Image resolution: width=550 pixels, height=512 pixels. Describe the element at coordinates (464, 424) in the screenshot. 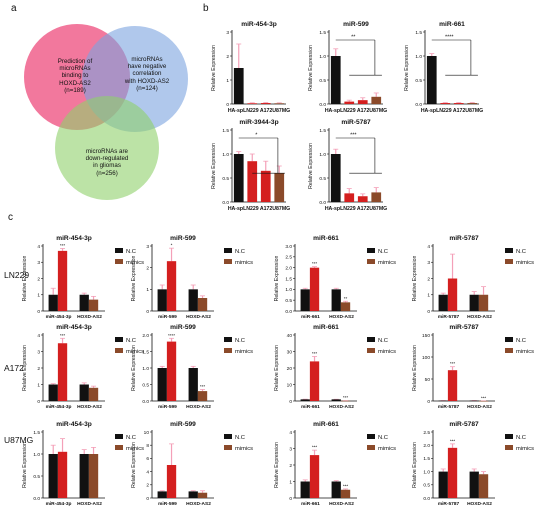

I see `chart-title: miR-5787` at that location.